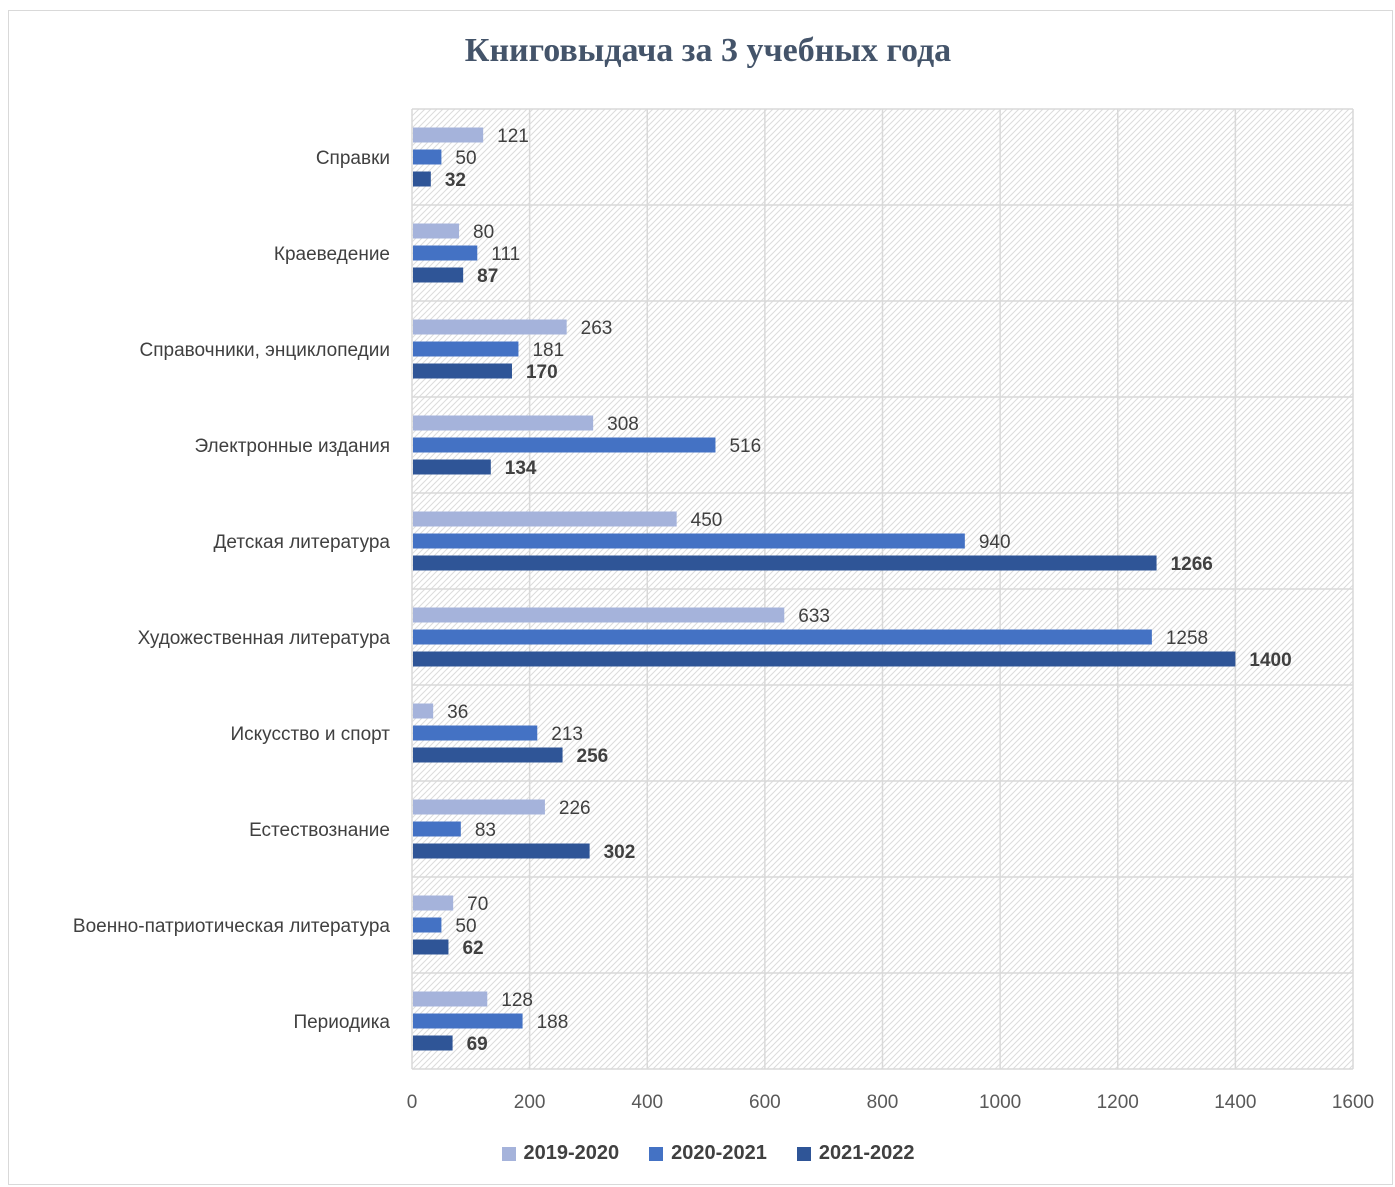 The image size is (1395, 1187). What do you see at coordinates (647, 1102) in the screenshot?
I see `x-tick-label: 400` at bounding box center [647, 1102].